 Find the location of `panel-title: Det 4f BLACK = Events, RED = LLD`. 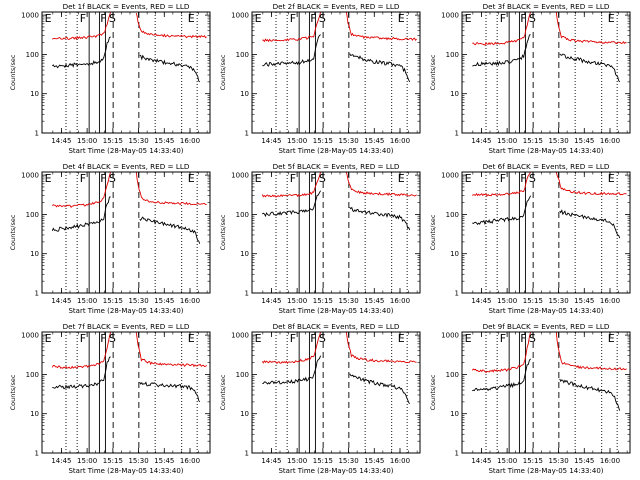

panel-title: Det 4f BLACK = Events, RED = LLD is located at coordinates (126, 166).